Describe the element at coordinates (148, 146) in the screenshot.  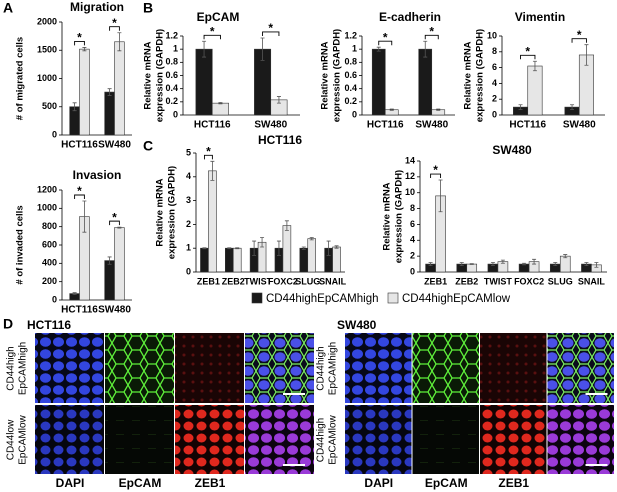
I see `panel-label: C` at that location.